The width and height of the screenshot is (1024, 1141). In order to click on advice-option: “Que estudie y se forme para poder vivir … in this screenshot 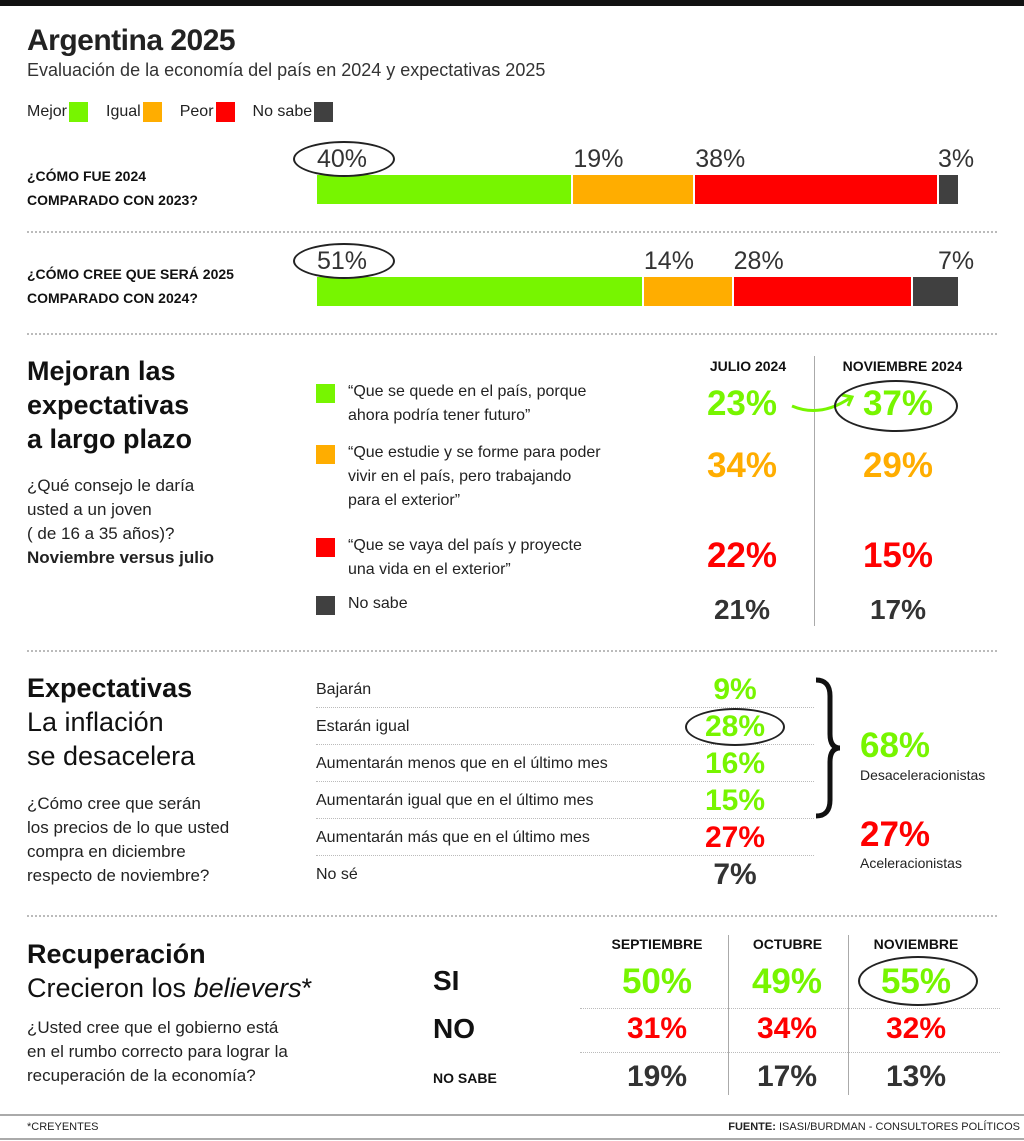, I will do `click(513, 477)`.